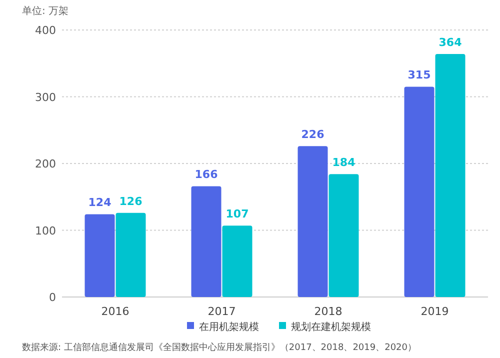 This screenshot has width=500, height=358. Describe the element at coordinates (222, 311) in the screenshot. I see `x-tick-label: 2017` at that location.